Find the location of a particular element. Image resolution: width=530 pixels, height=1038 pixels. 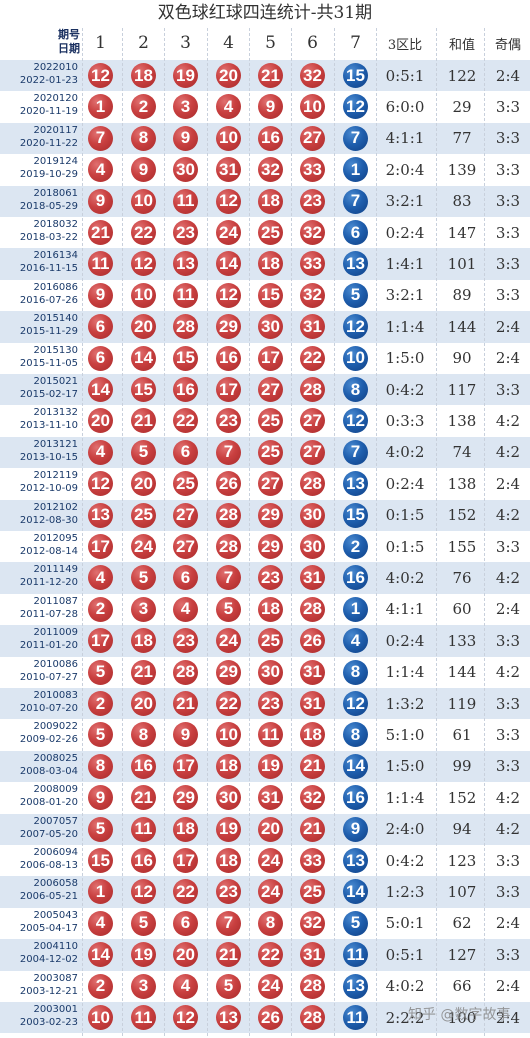

red-ball: 14 is located at coordinates (228, 264).